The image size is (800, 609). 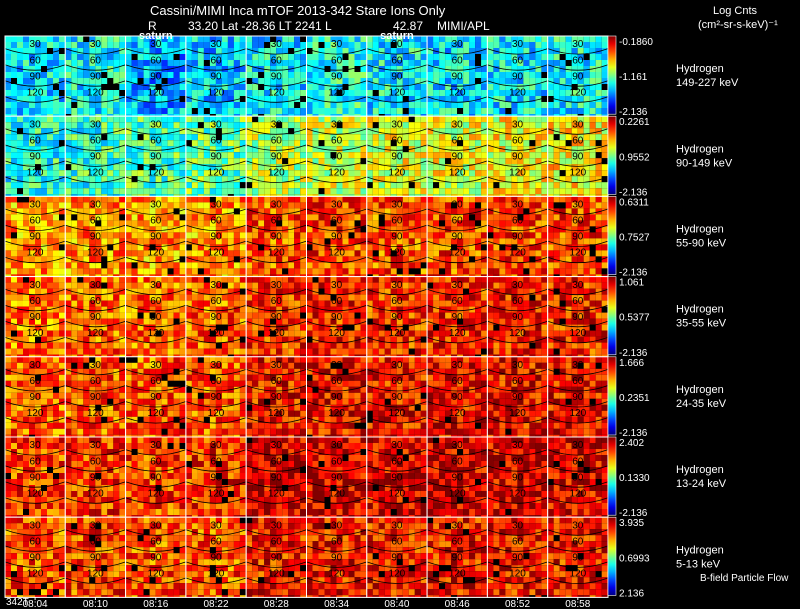 What do you see at coordinates (156, 477) in the screenshot?
I see `panel-row5-col2: 30 60 90 120` at bounding box center [156, 477].